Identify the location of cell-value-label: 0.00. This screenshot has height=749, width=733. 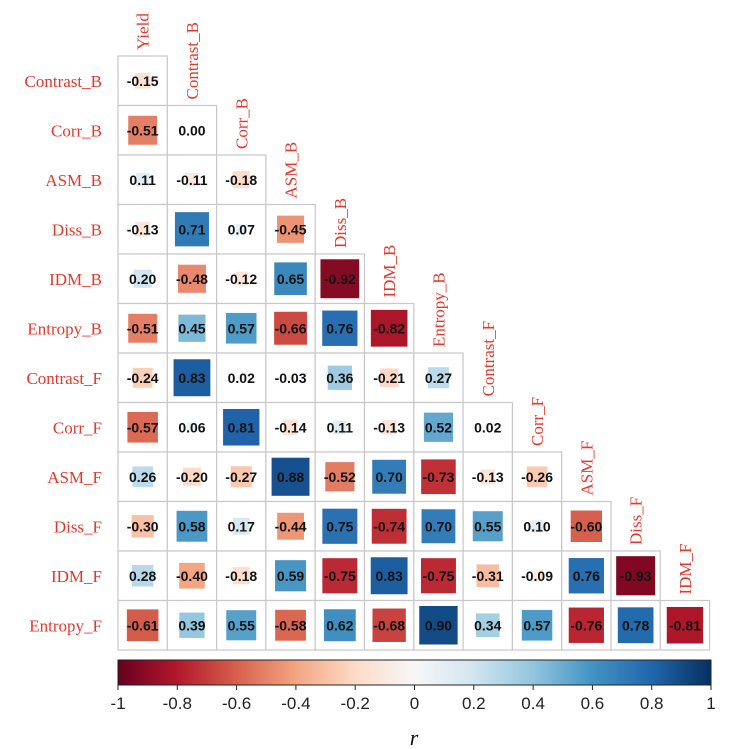
(191, 130).